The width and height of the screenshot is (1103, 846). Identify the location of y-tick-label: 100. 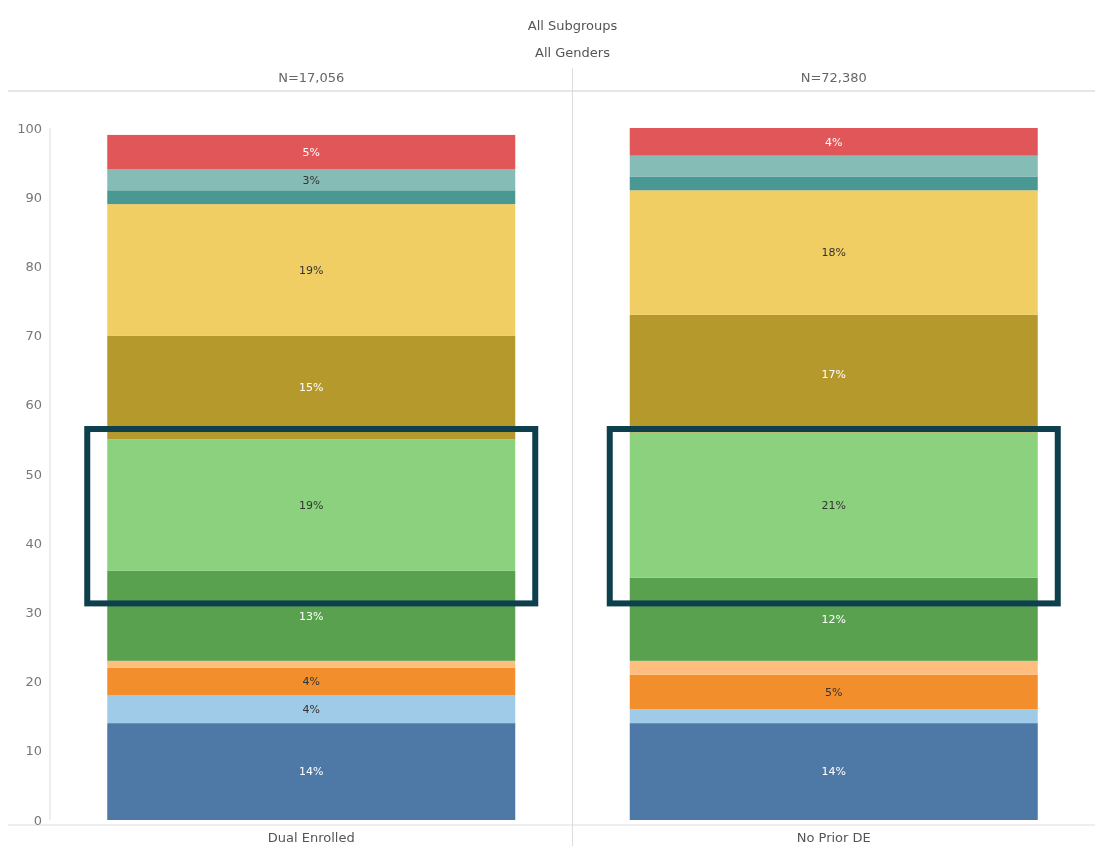
(29, 128).